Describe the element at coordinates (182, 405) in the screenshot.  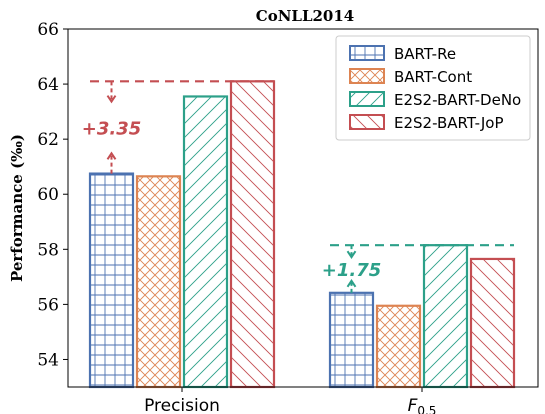
I see `x-tick-label: Precision` at that location.